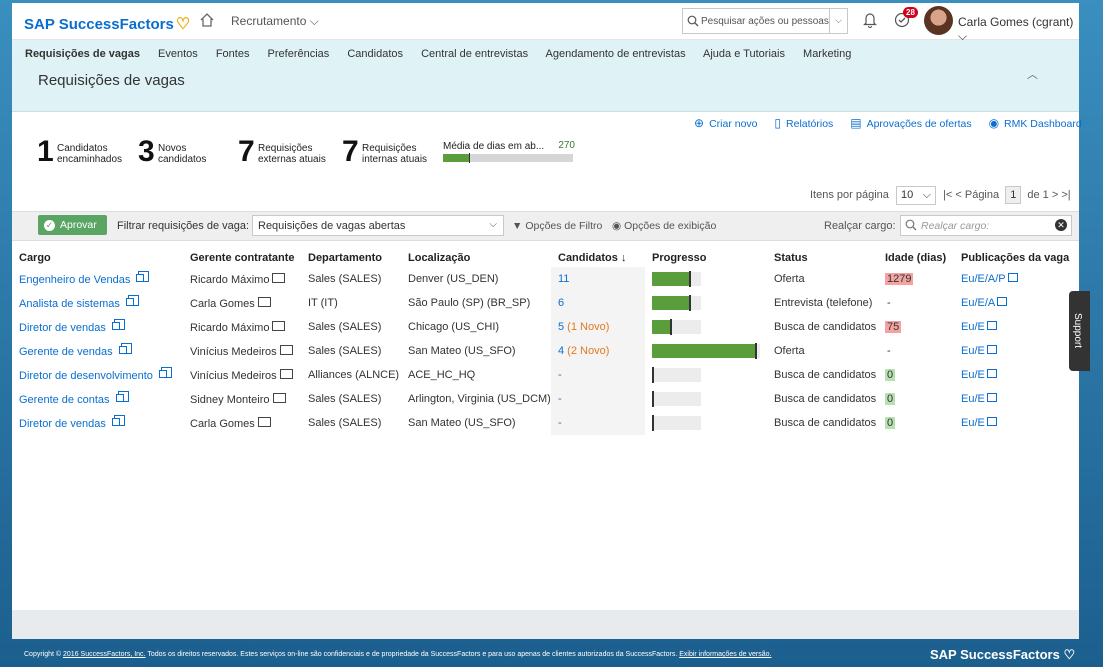 Image resolution: width=1103 pixels, height=667 pixels. What do you see at coordinates (592, 257) in the screenshot?
I see `col-candidates: Candidatos ↓` at bounding box center [592, 257].